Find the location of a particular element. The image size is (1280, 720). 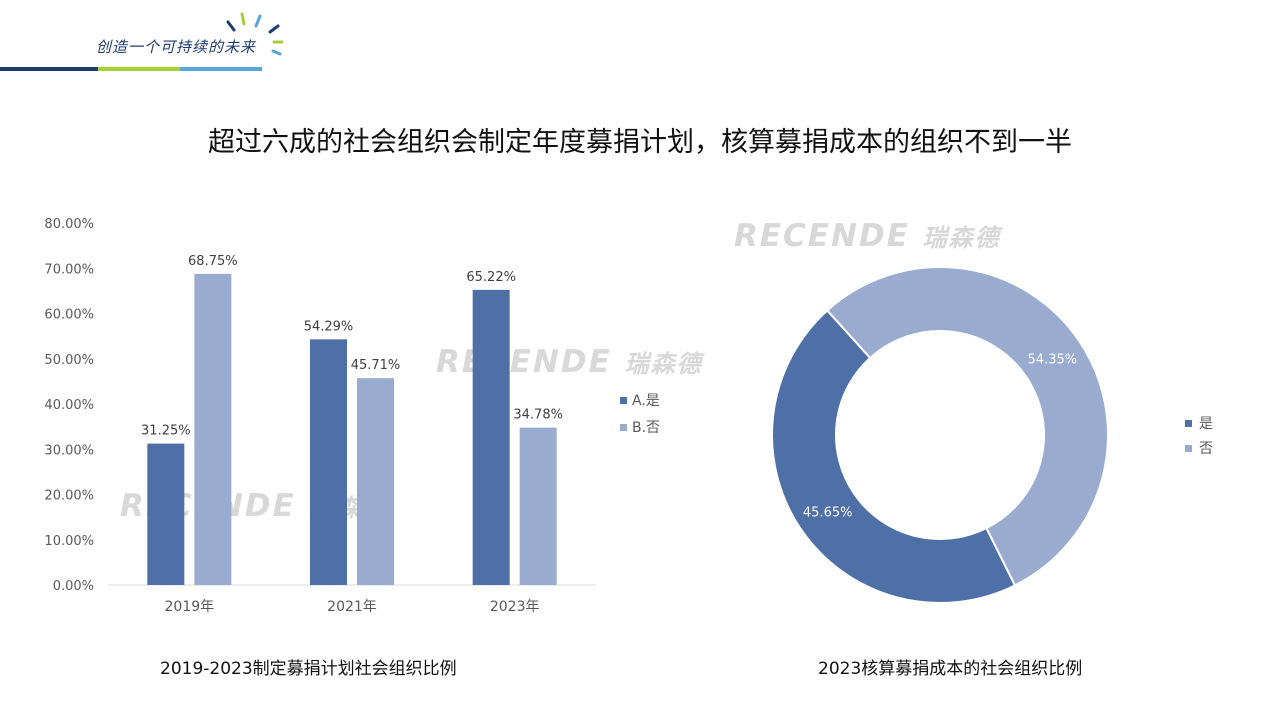

y-tick-label: 0.00% is located at coordinates (73, 586).